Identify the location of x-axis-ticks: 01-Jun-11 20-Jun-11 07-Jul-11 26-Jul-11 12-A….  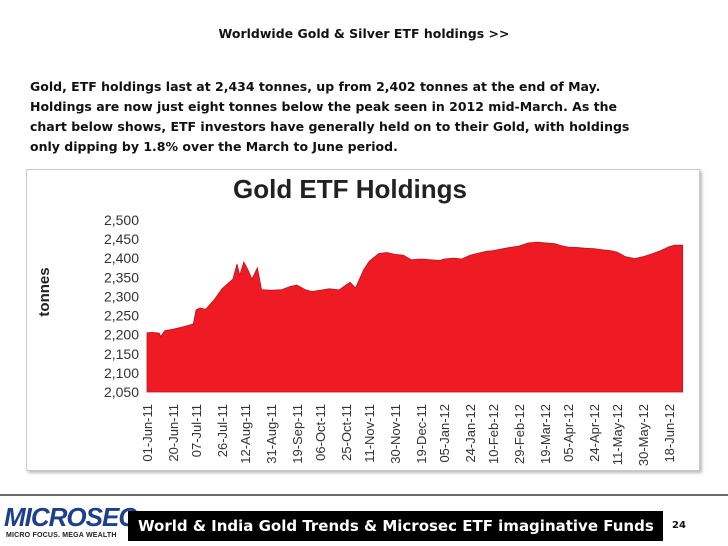
(408, 435).